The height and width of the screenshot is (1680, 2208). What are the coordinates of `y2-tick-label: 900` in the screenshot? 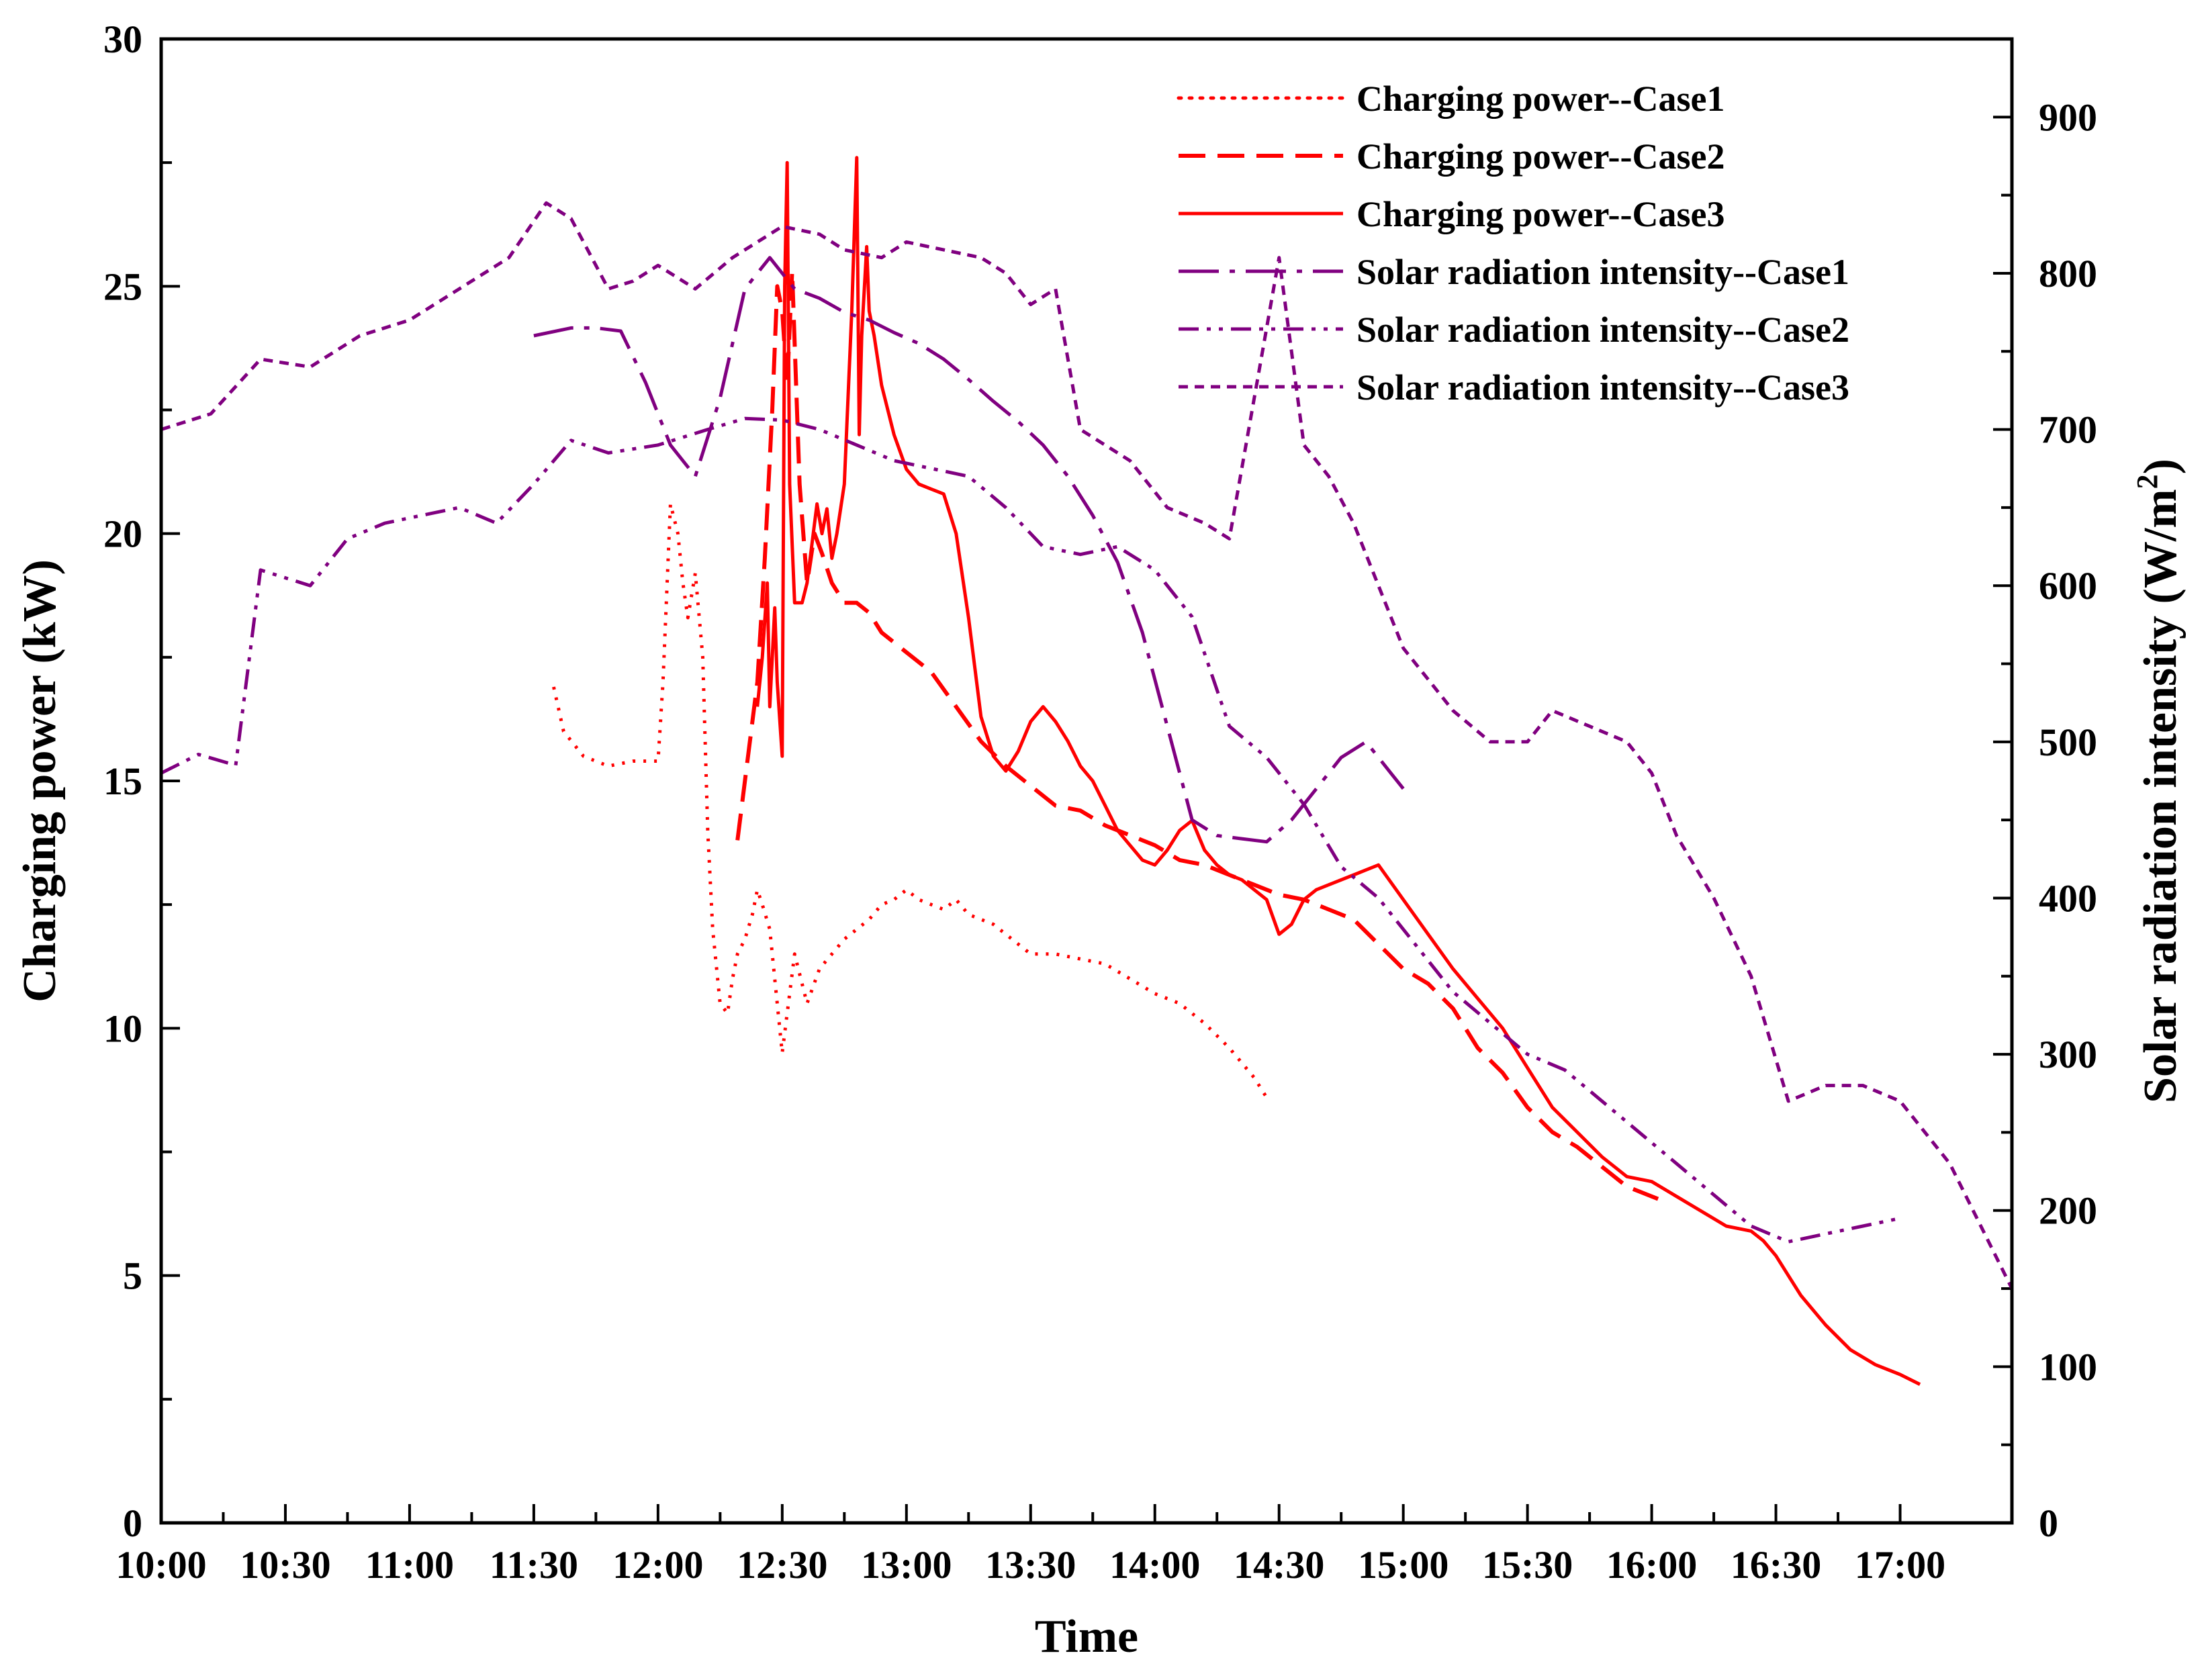 It's located at (2068, 117).